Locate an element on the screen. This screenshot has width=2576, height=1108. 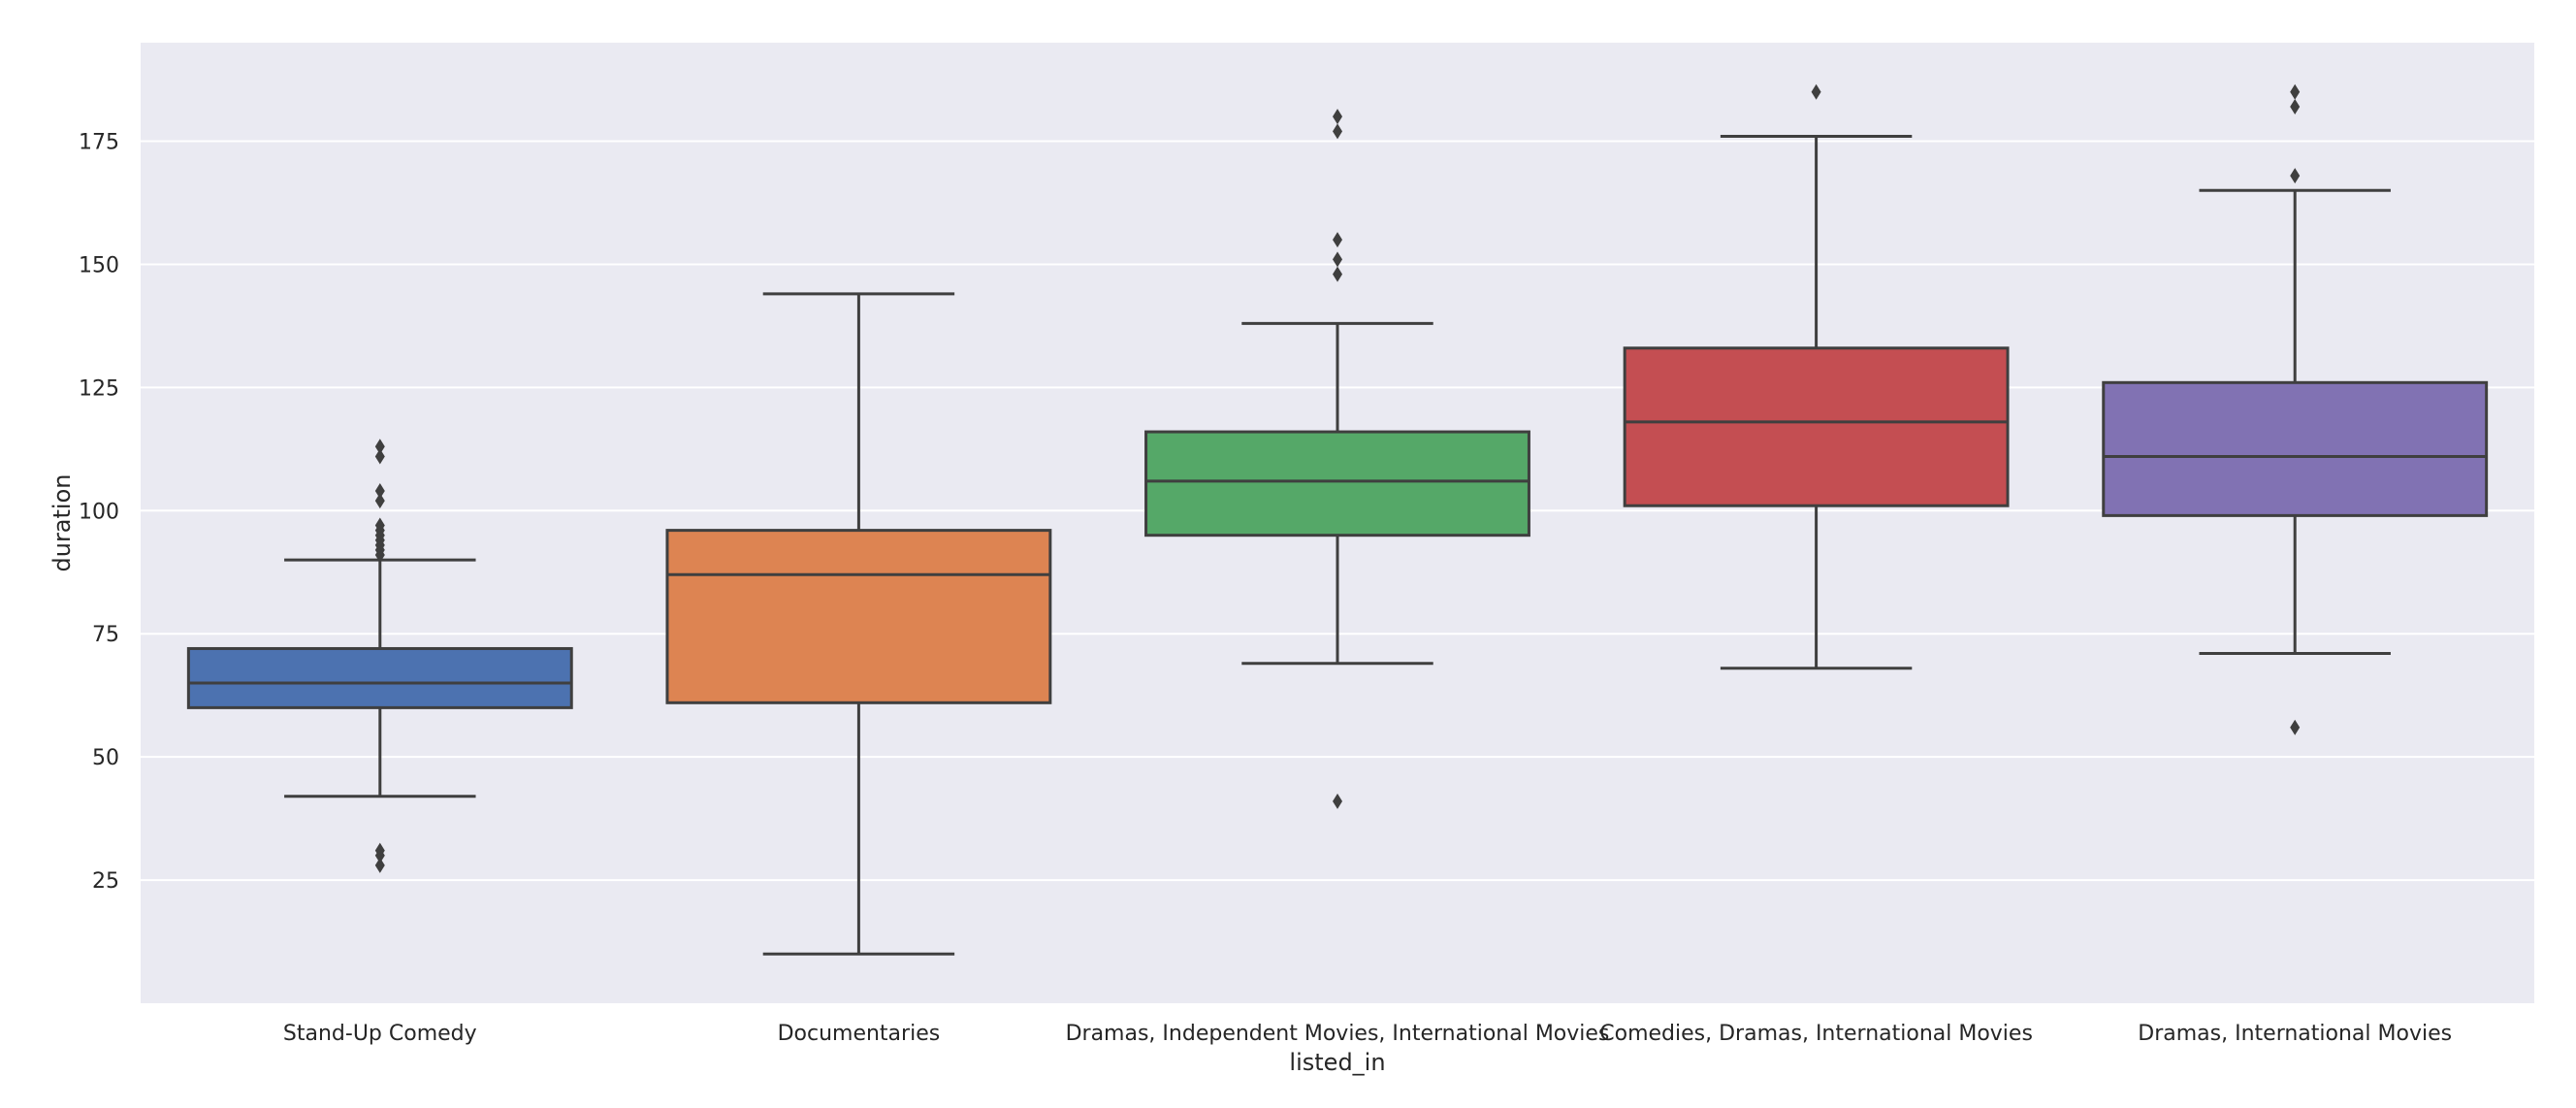
x-tick-label: Comedies, Dramas, International Movies is located at coordinates (1816, 1034).